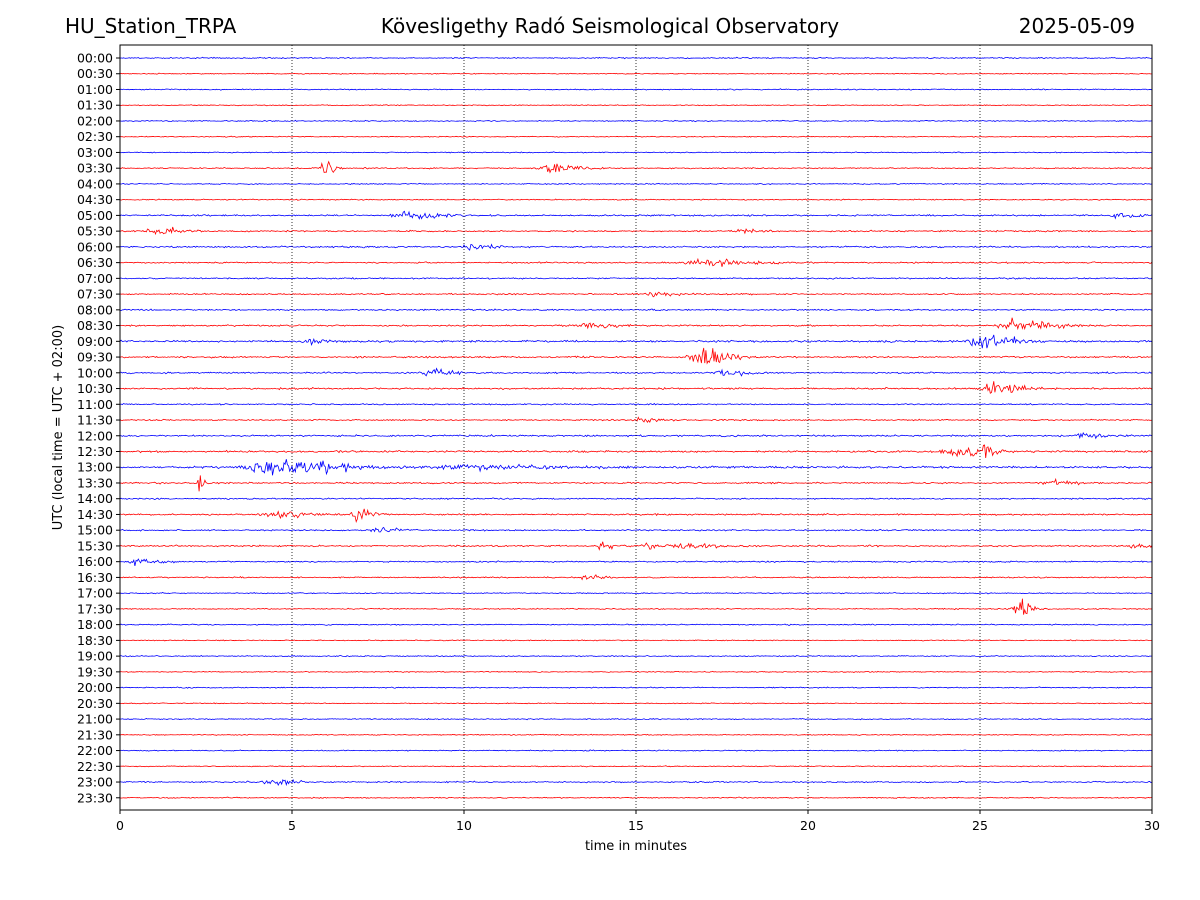  Describe the element at coordinates (95, 656) in the screenshot. I see `y-tick-label: 19:00` at that location.